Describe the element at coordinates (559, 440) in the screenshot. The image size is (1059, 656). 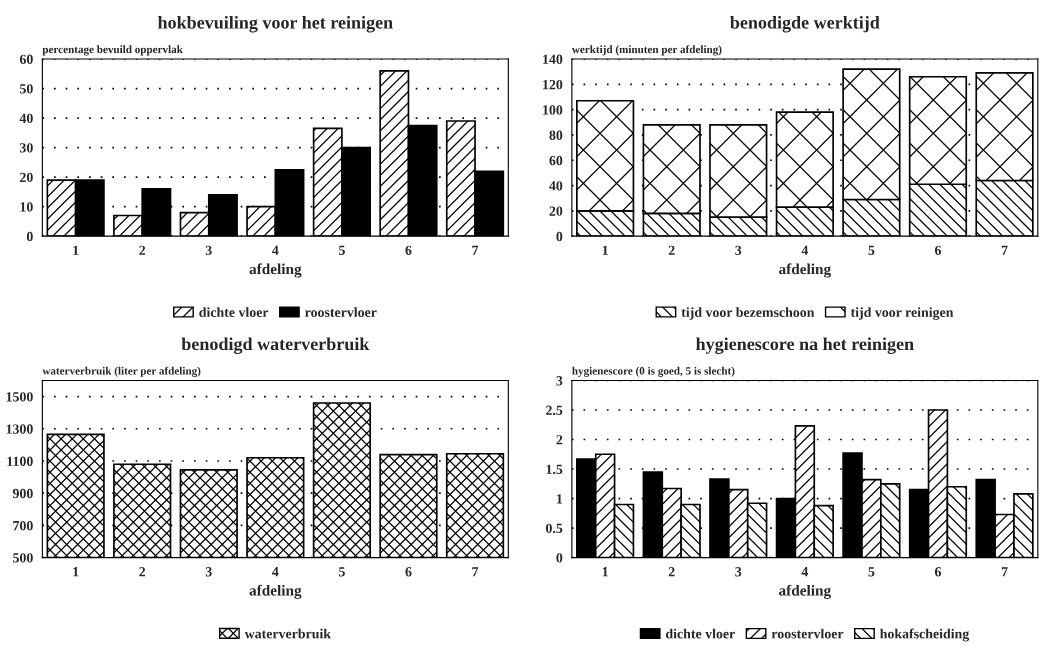
I see `y-tick-label: 2` at that location.